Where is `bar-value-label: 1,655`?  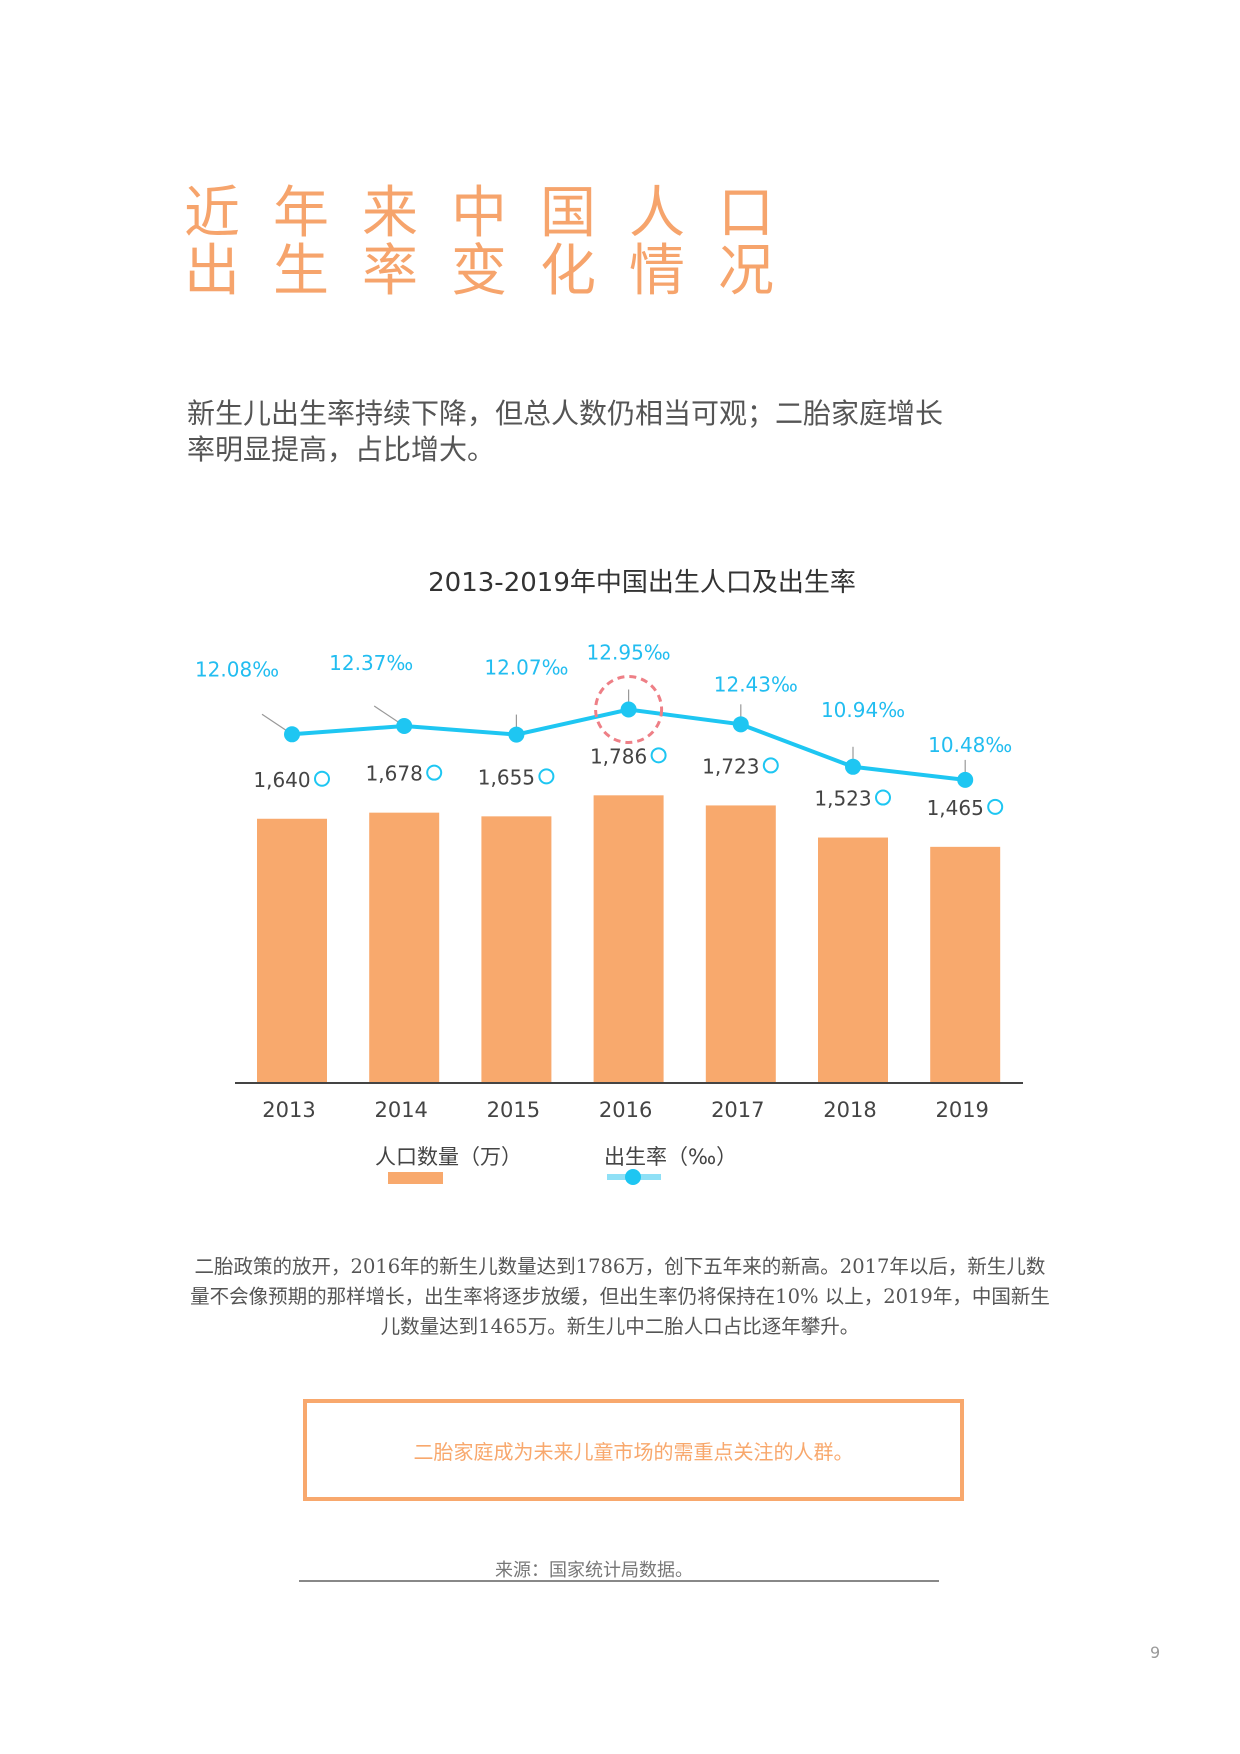 bar-value-label: 1,655 is located at coordinates (506, 777).